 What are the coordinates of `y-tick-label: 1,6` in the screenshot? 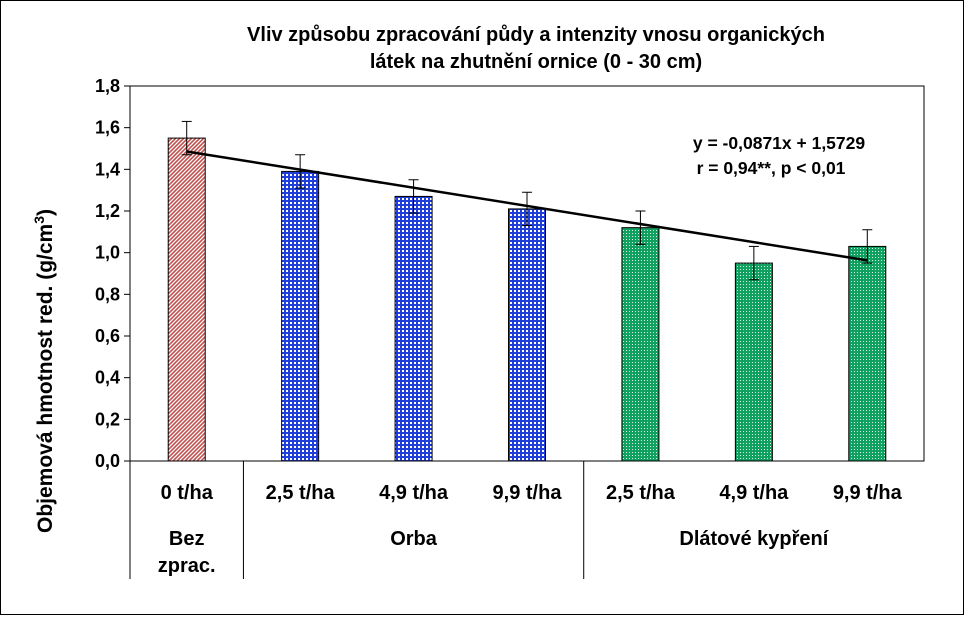 It's located at (107, 128).